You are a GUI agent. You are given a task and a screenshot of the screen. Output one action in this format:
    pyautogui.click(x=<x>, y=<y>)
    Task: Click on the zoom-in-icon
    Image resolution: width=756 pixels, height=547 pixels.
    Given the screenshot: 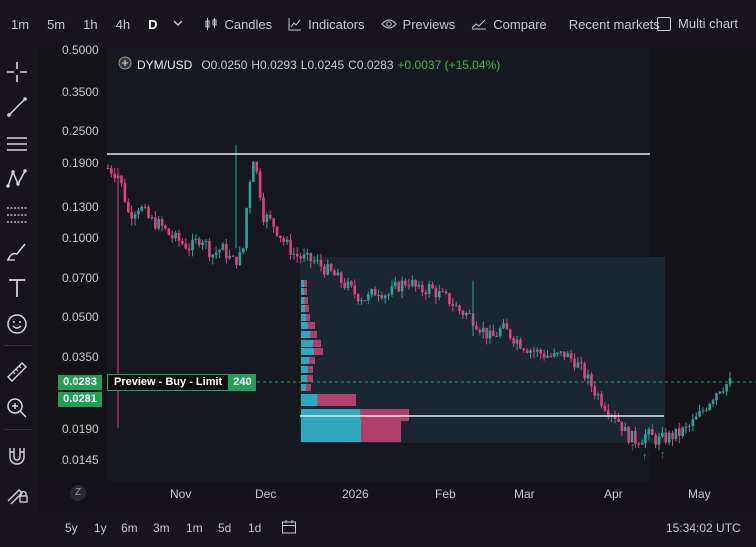 What is the action you would take?
    pyautogui.click(x=17, y=408)
    